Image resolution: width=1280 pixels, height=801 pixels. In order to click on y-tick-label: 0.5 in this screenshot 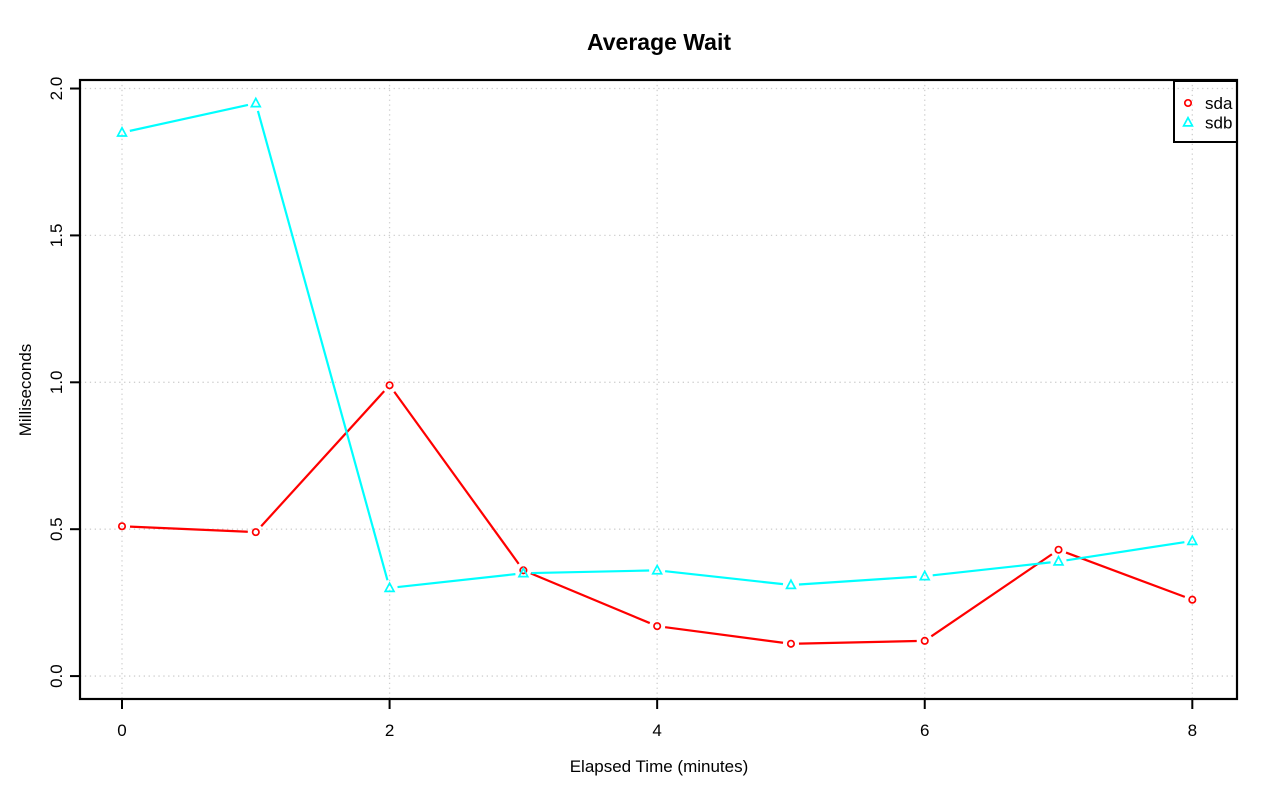, I will do `click(56, 529)`.